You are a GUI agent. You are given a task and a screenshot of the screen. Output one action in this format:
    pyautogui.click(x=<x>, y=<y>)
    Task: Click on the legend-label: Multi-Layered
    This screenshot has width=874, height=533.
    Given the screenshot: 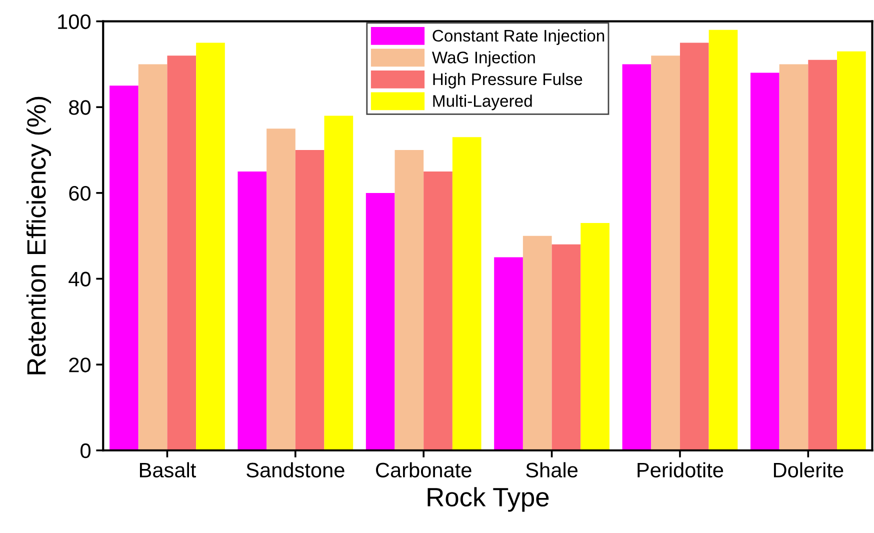 What is the action you would take?
    pyautogui.click(x=482, y=102)
    